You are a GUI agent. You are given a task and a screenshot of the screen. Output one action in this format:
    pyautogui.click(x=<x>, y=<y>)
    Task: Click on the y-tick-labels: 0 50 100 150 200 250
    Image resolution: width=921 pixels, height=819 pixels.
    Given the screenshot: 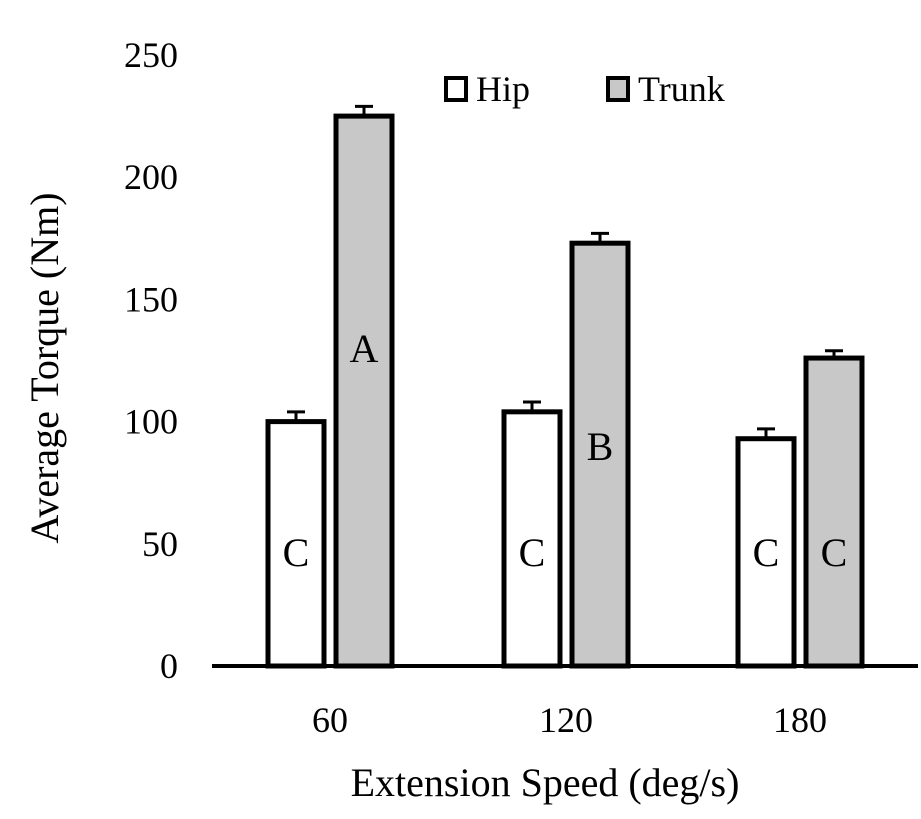 What is the action you would take?
    pyautogui.click(x=151, y=360)
    